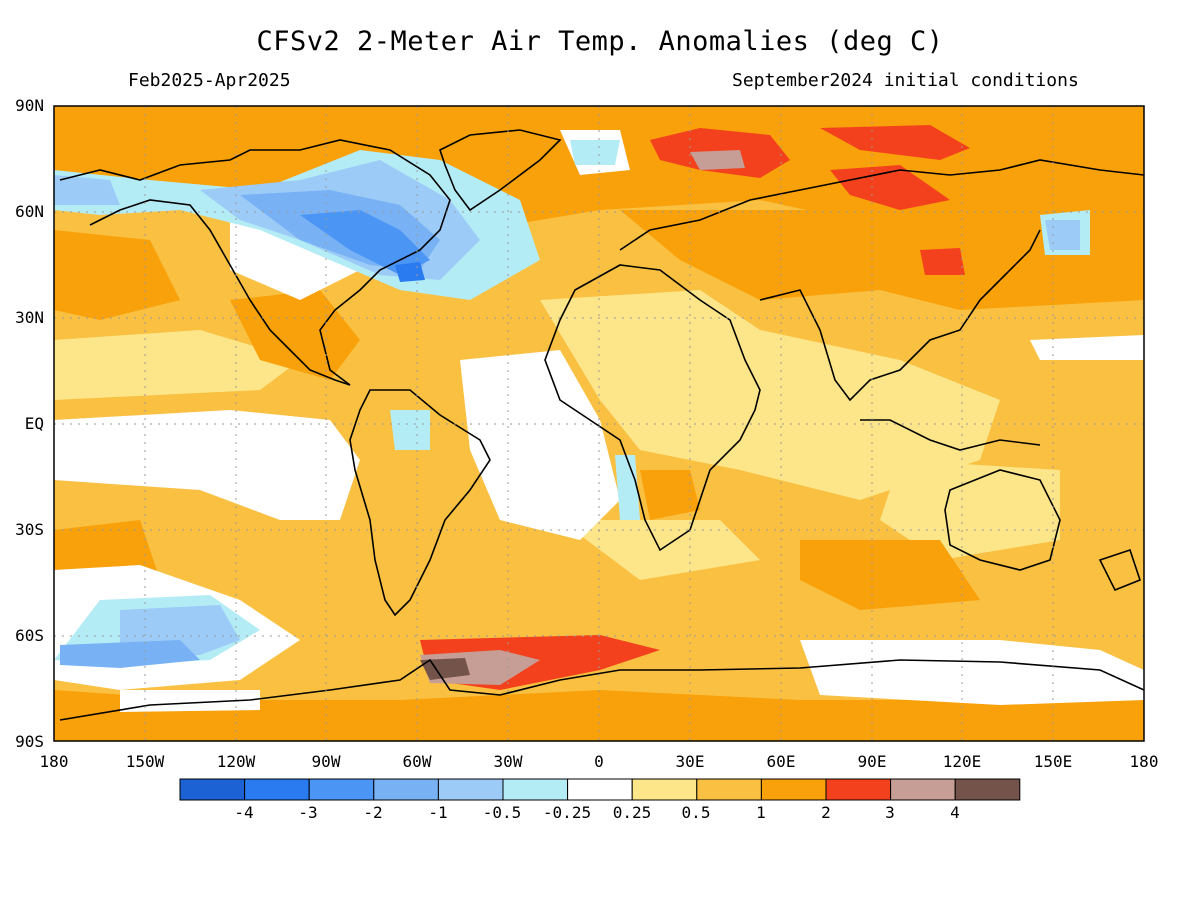 This screenshot has width=1200, height=900. I want to click on colorbar-label: -4, so click(244, 812).